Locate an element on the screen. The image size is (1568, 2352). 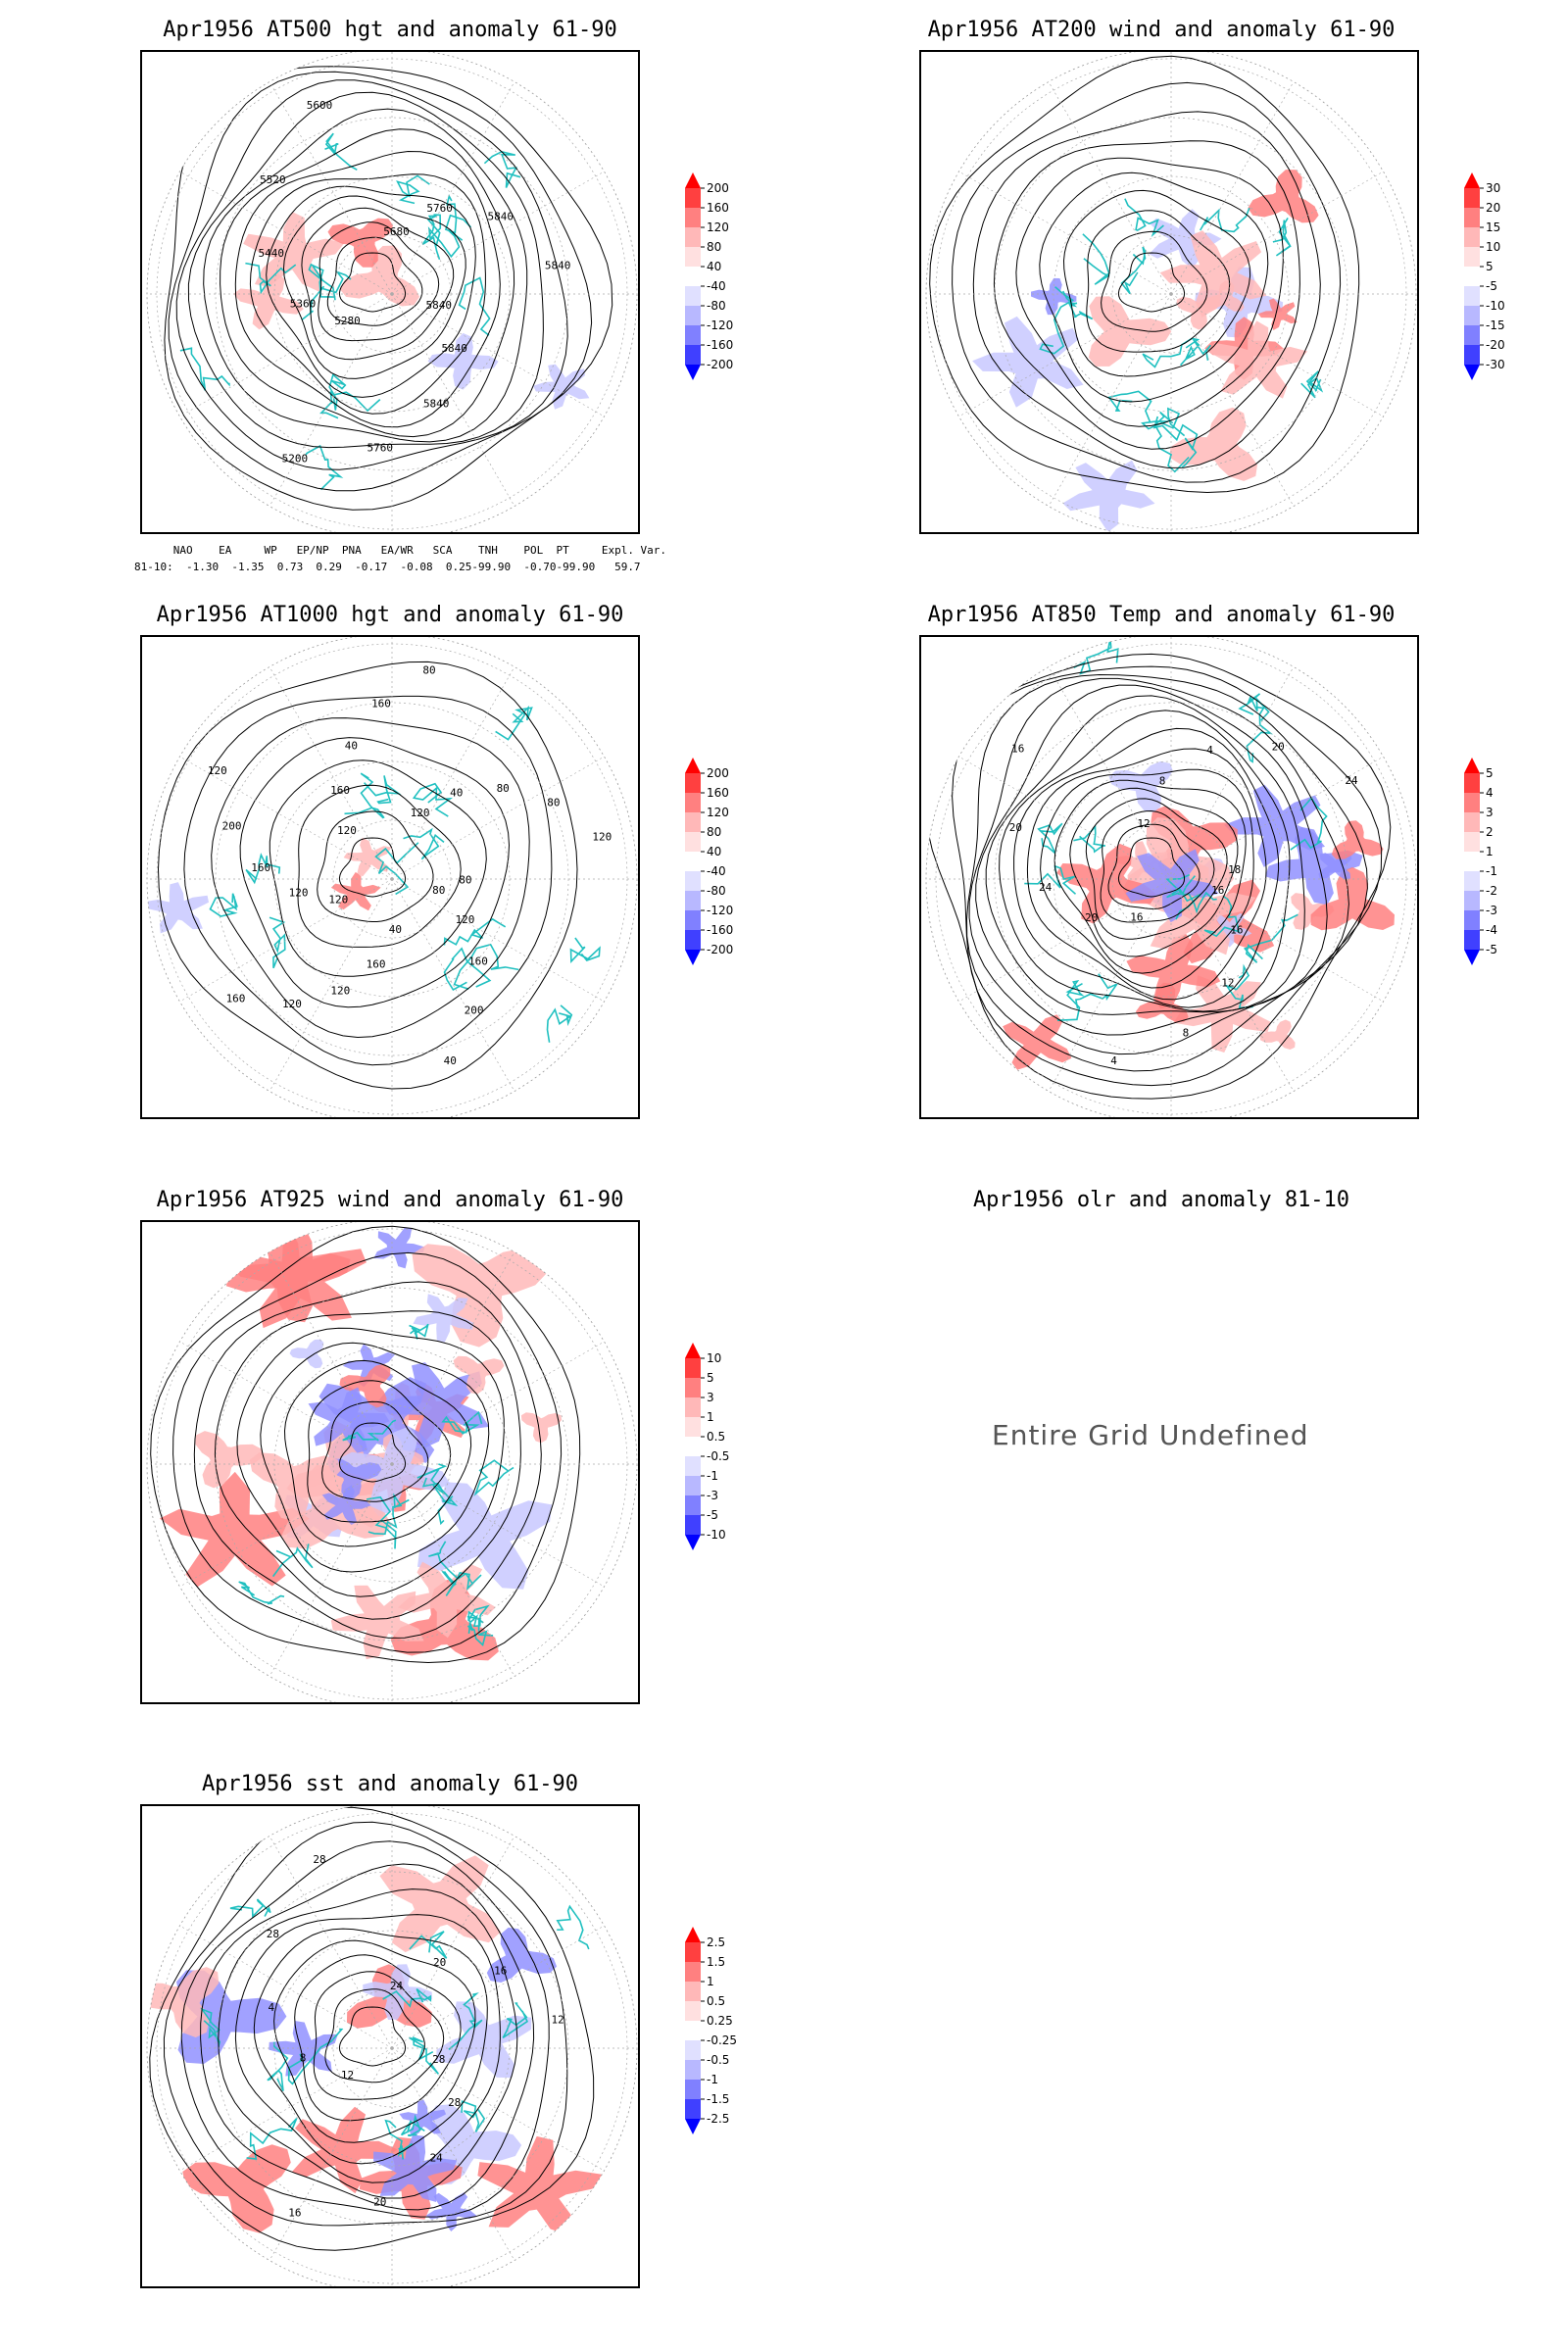
map-panel-sst: 28 28 24 20 16 12 8 4 28 28 24 20 16 12 is located at coordinates (390, 2046).